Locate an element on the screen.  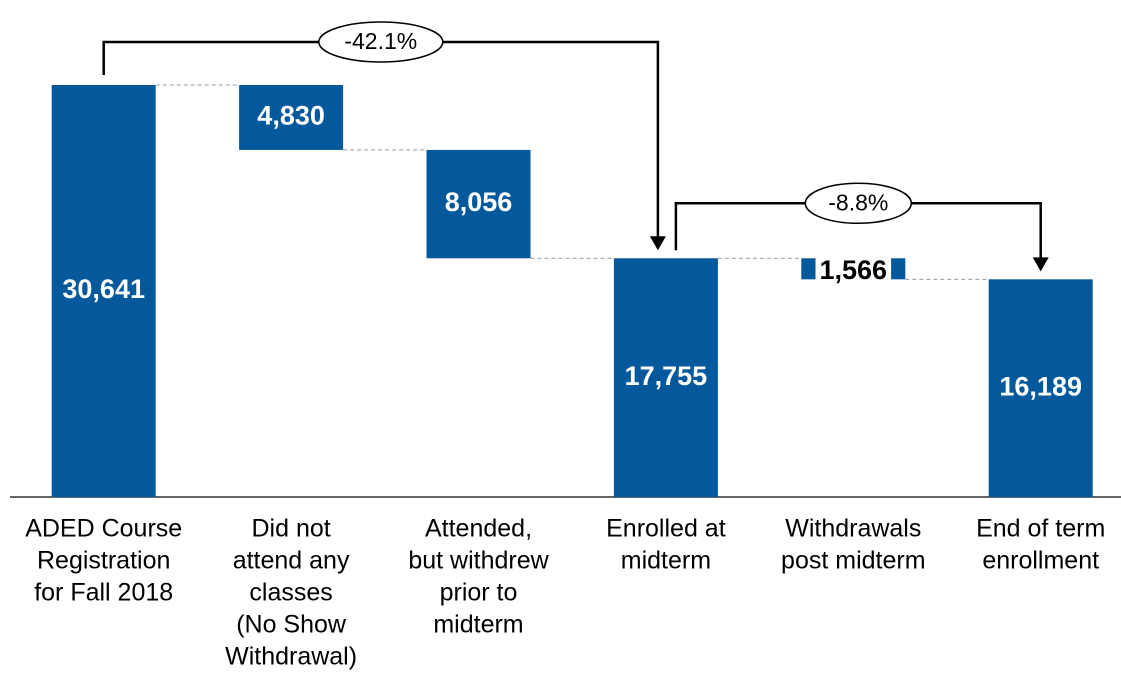
x-tick-label: post midterm is located at coordinates (853, 561).